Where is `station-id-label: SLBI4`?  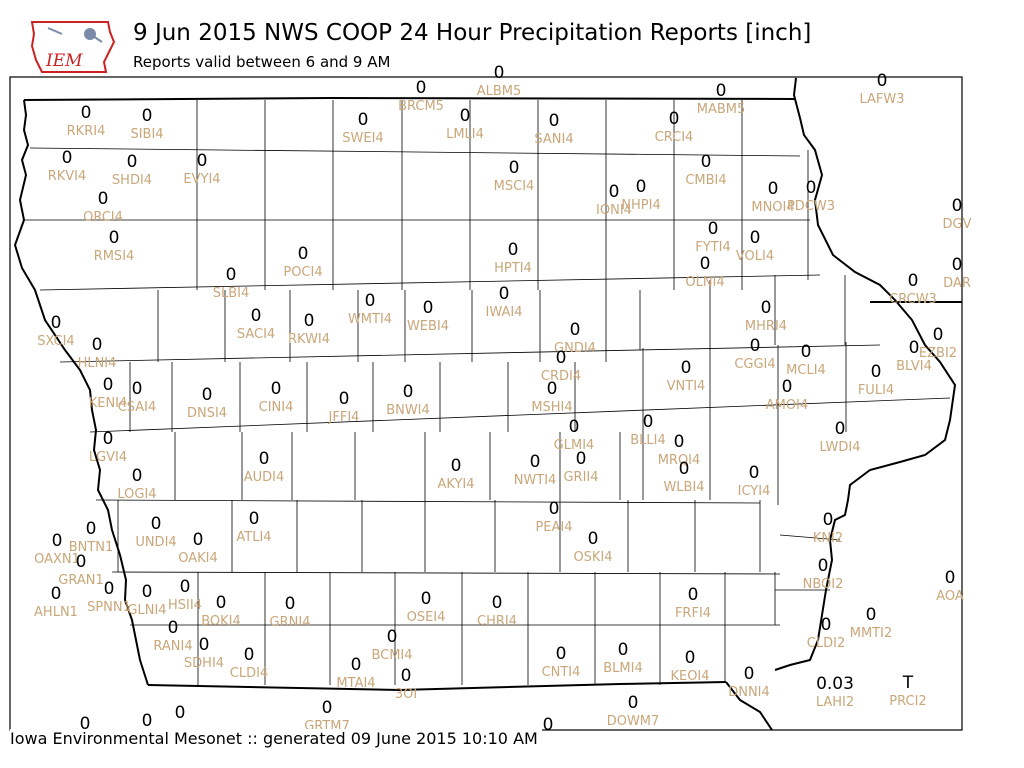
station-id-label: SLBI4 is located at coordinates (231, 293).